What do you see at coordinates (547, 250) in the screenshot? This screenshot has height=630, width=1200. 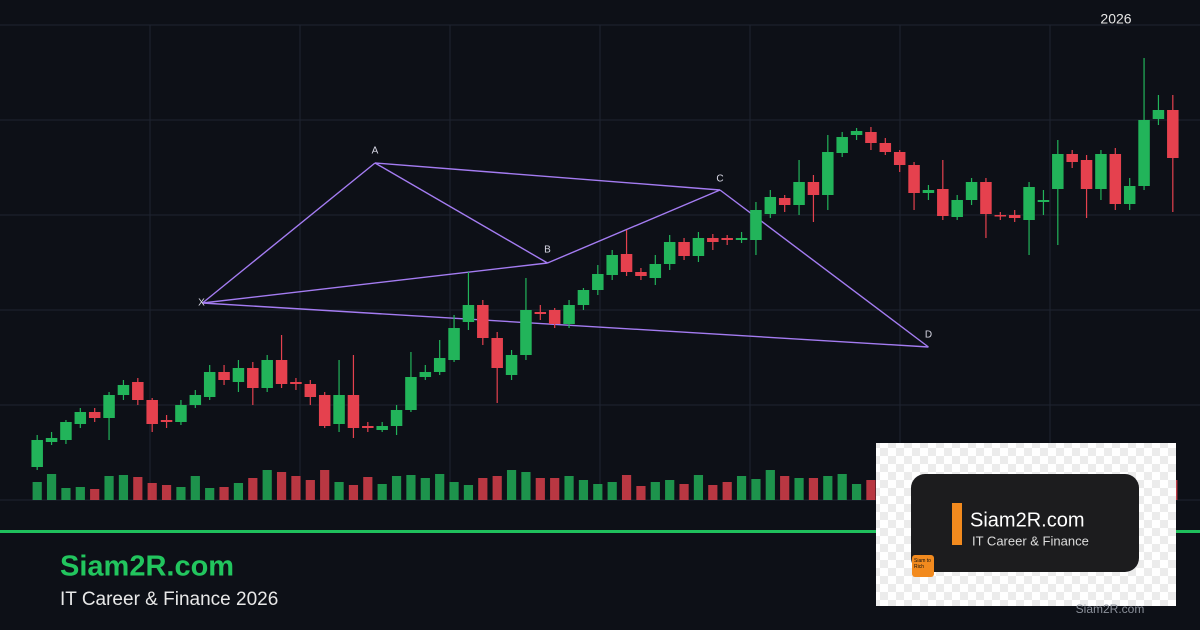 I see `pattern-label: B` at bounding box center [547, 250].